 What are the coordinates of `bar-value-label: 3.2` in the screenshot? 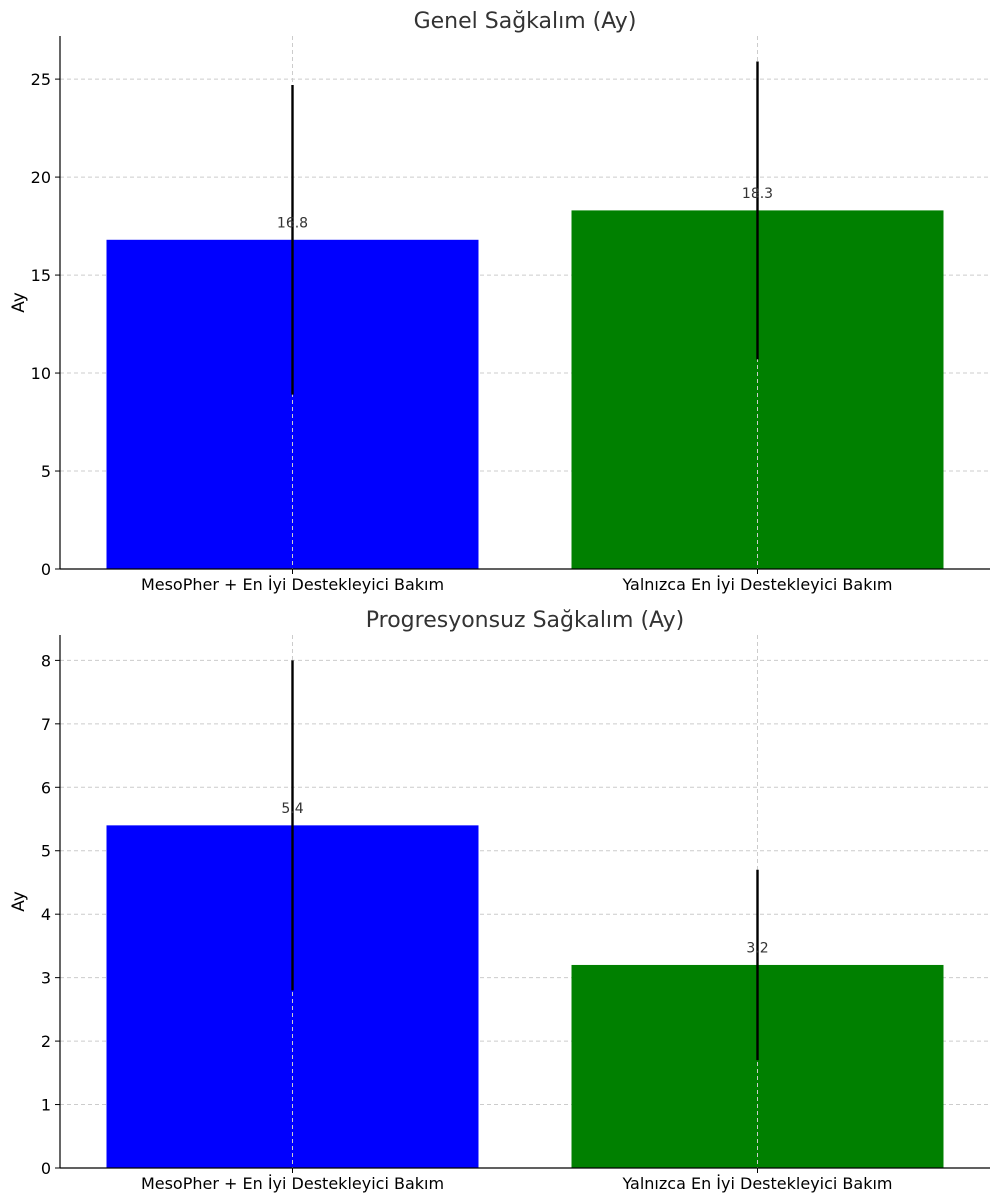 It's located at (757, 949).